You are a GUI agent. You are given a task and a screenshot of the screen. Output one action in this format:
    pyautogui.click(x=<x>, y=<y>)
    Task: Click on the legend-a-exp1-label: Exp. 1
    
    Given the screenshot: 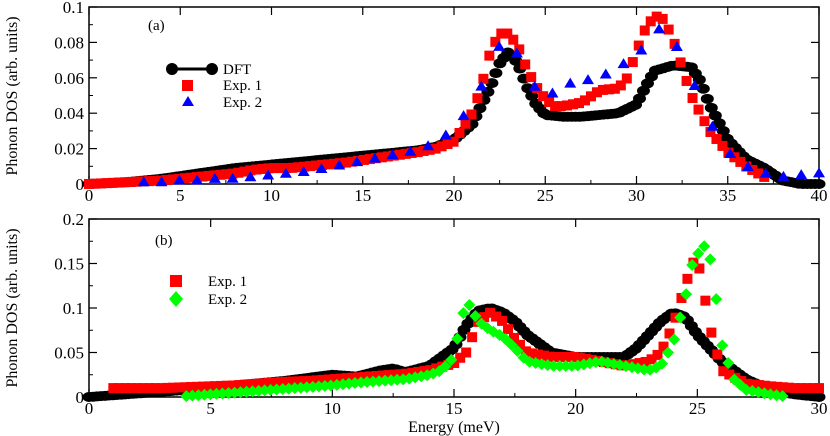 What is the action you would take?
    pyautogui.click(x=242, y=86)
    